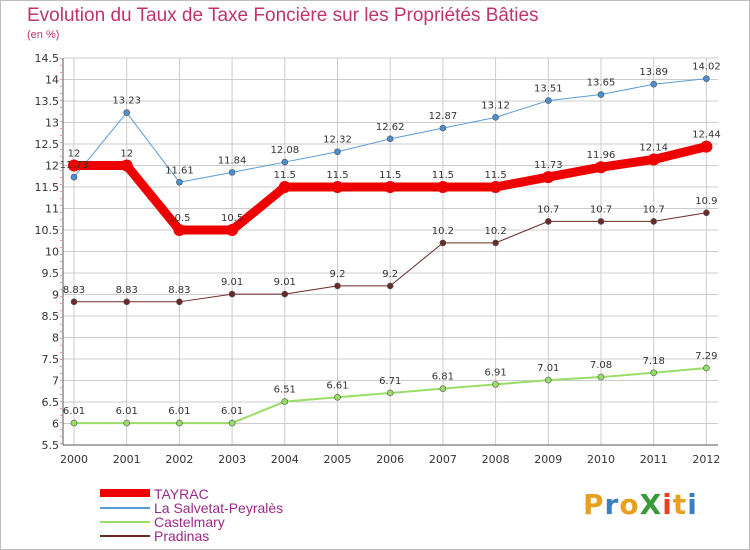 This screenshot has height=550, width=750. What do you see at coordinates (654, 361) in the screenshot?
I see `data-label-castelmary: 7.18` at bounding box center [654, 361].